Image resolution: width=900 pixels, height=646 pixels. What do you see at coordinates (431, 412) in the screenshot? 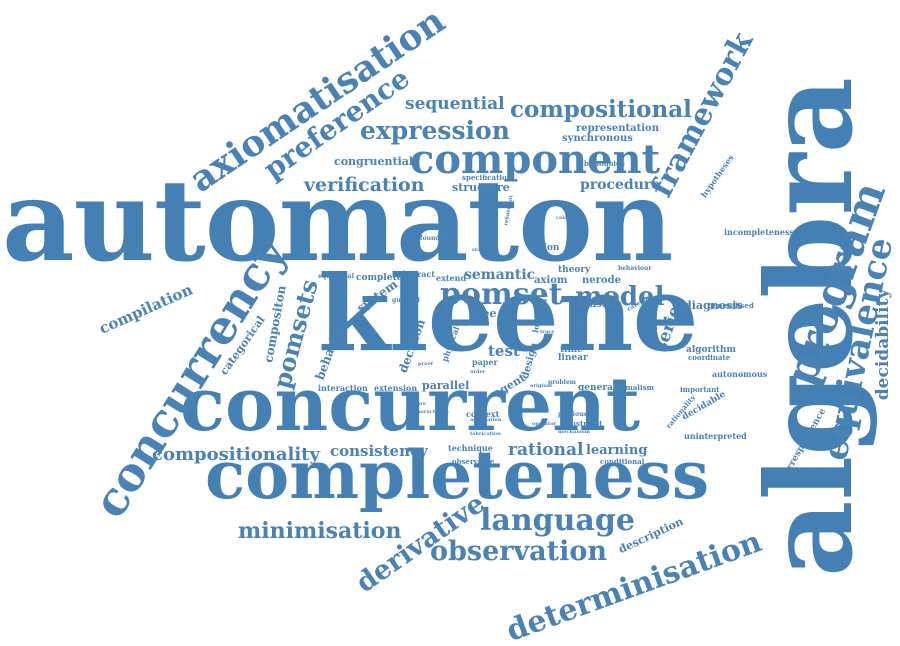
I see `word-characterise: characterise` at bounding box center [431, 412].